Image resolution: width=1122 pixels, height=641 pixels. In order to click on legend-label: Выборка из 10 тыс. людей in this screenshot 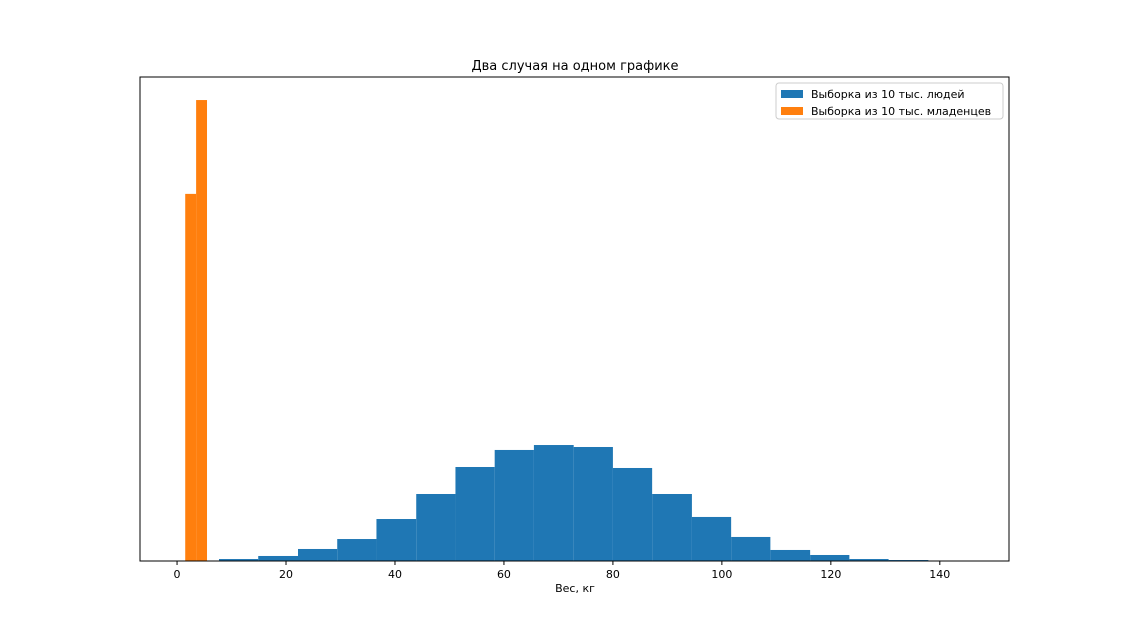, I will do `click(888, 94)`.